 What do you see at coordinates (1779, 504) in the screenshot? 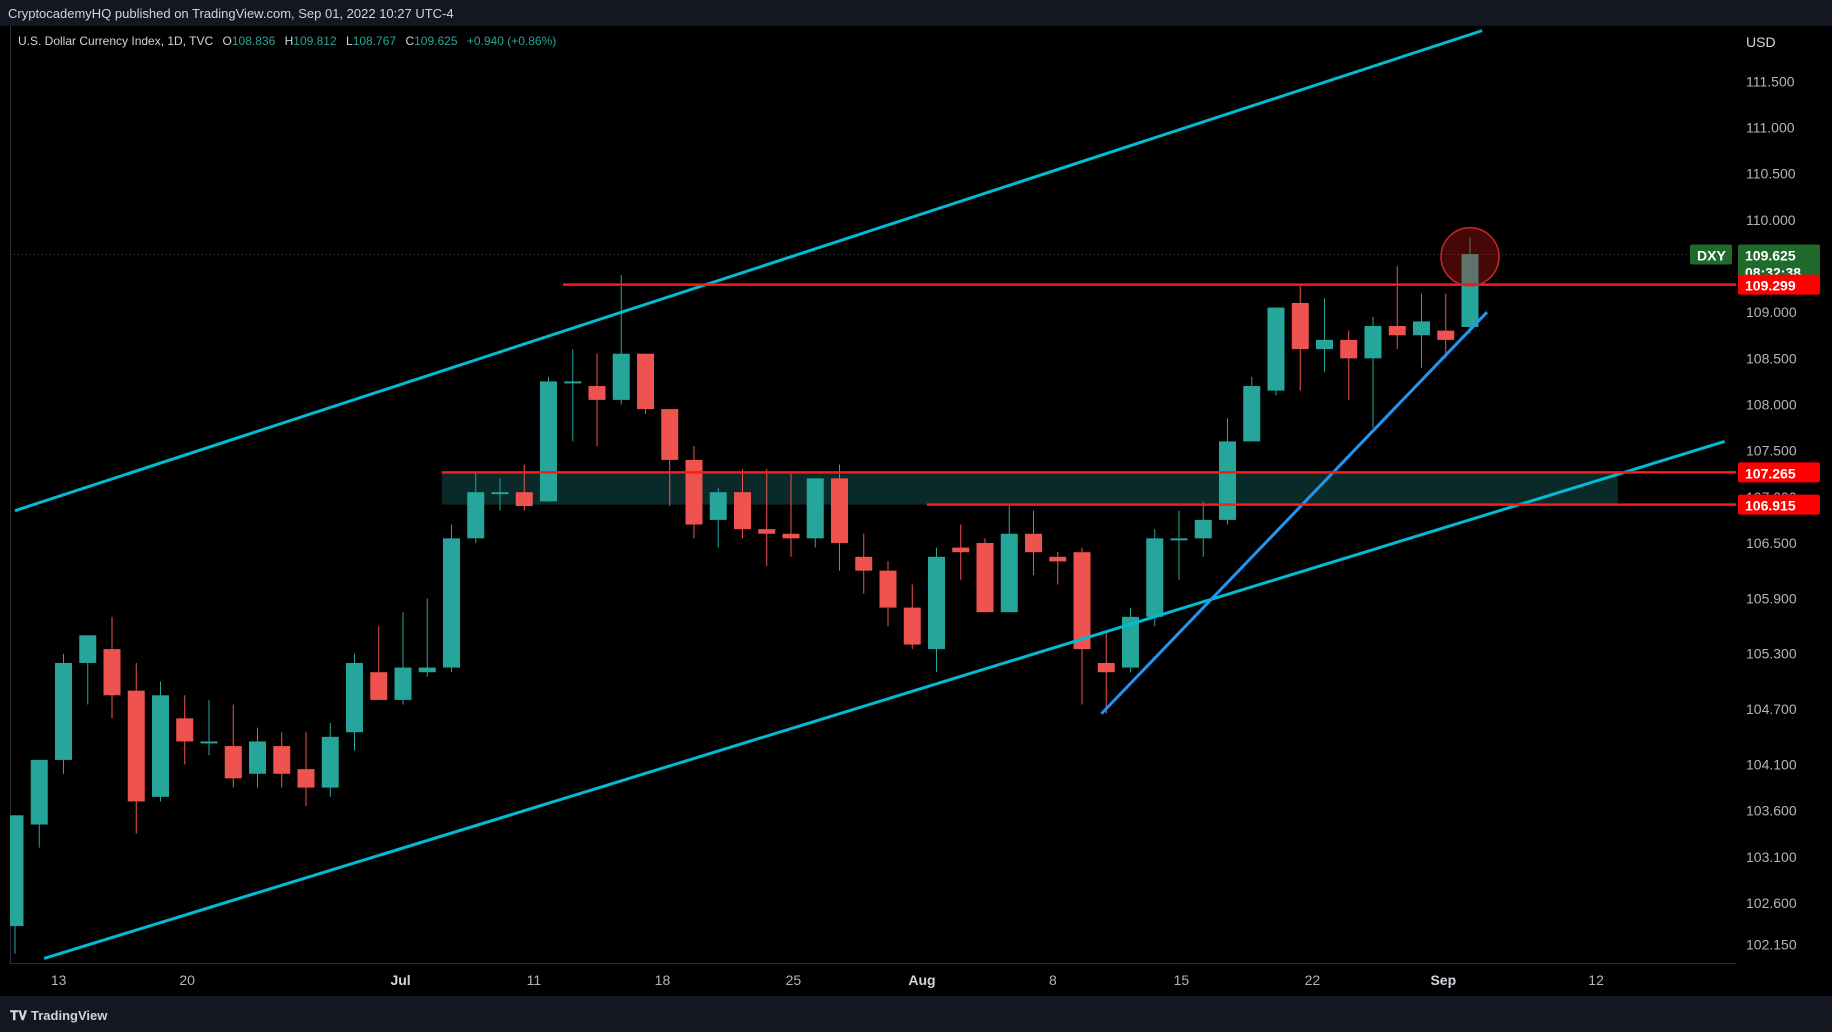
I see `level-106915-badge` at bounding box center [1779, 504].